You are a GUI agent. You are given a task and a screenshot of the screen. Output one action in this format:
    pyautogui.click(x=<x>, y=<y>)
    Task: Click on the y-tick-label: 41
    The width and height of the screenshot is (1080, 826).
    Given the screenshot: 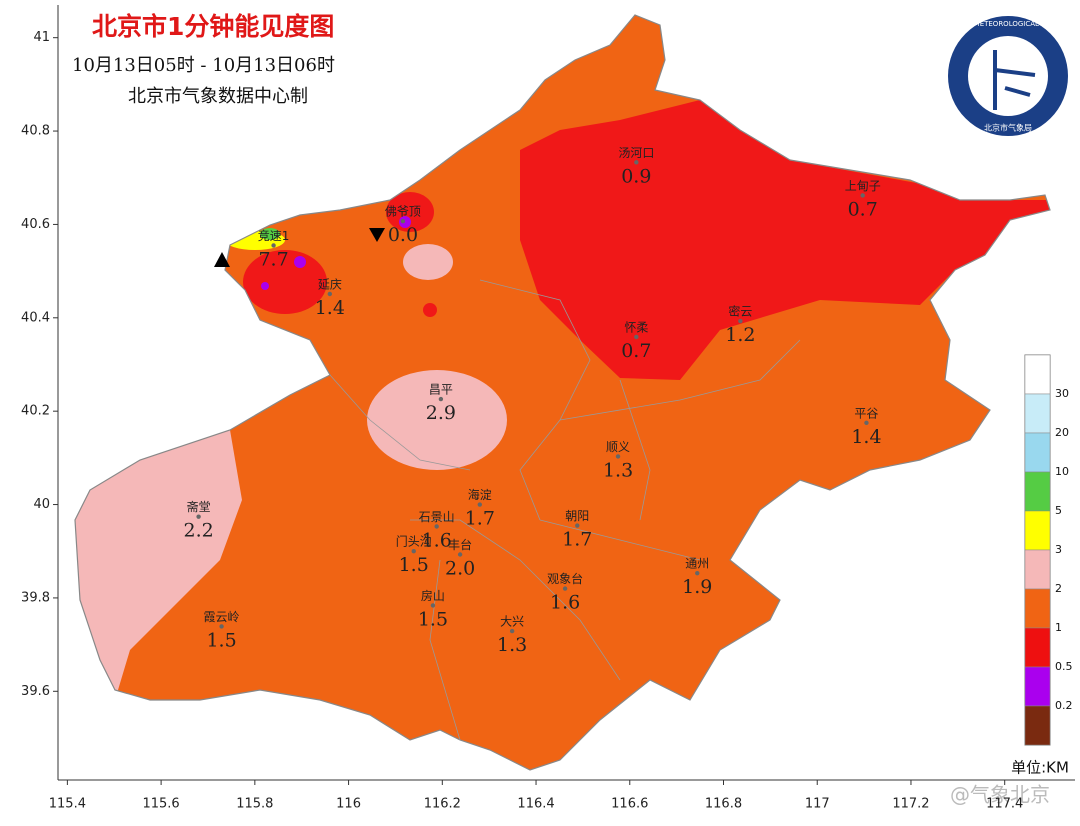 What is the action you would take?
    pyautogui.click(x=41, y=37)
    